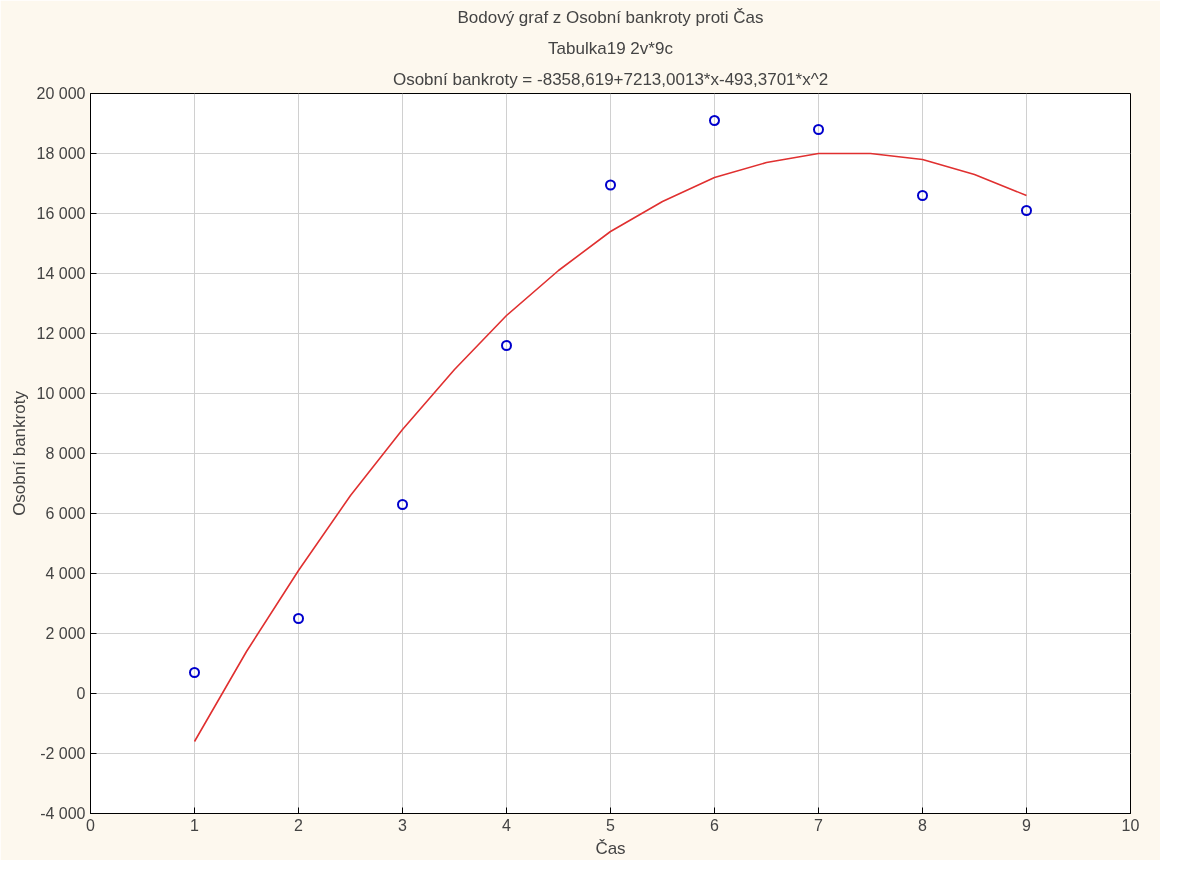 The height and width of the screenshot is (880, 1184). What do you see at coordinates (819, 825) in the screenshot?
I see `x-tick-label: 7` at bounding box center [819, 825].